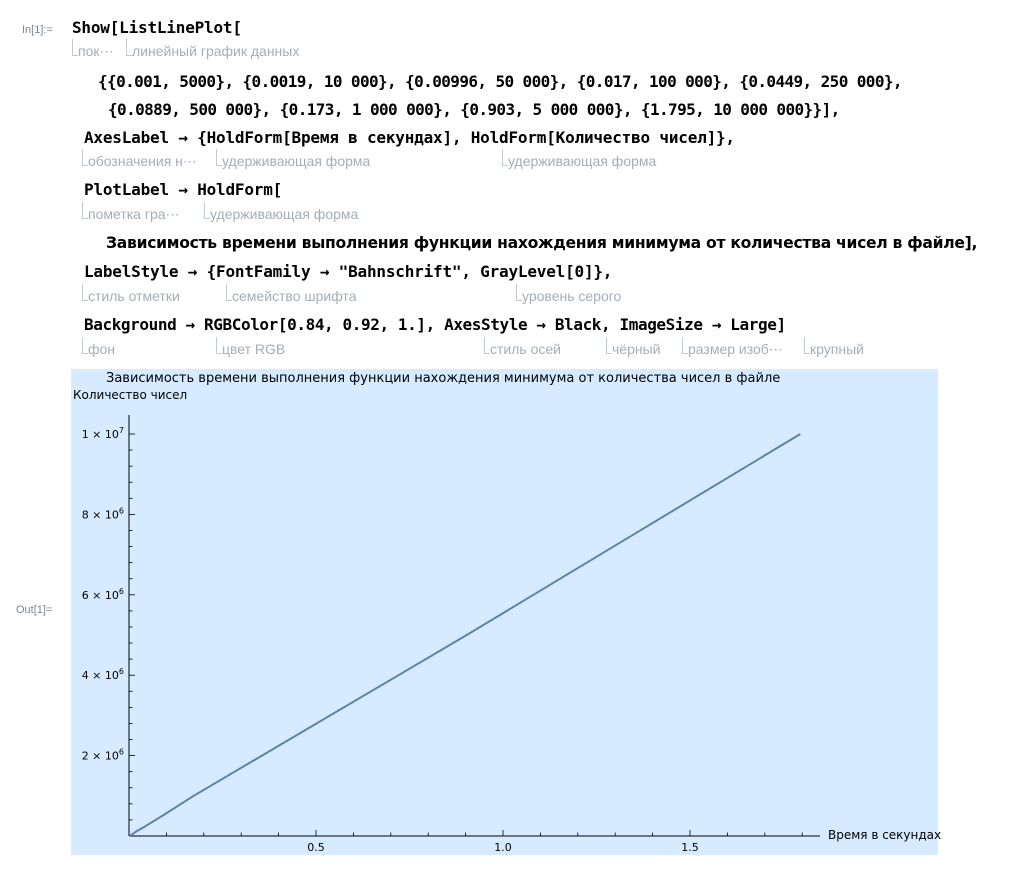  What do you see at coordinates (93, 49) in the screenshot?
I see `hint-show: пок⋯` at bounding box center [93, 49].